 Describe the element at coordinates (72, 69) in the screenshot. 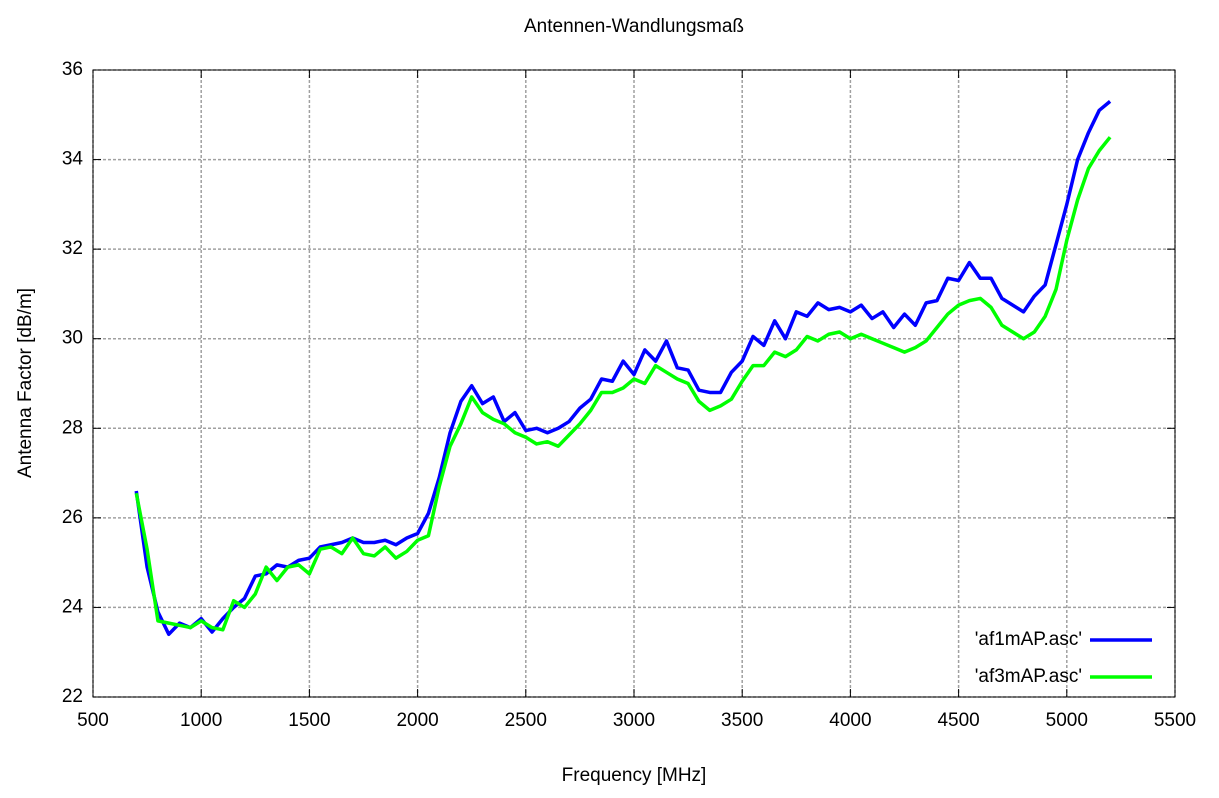

I see `y-tick-label: 36` at that location.